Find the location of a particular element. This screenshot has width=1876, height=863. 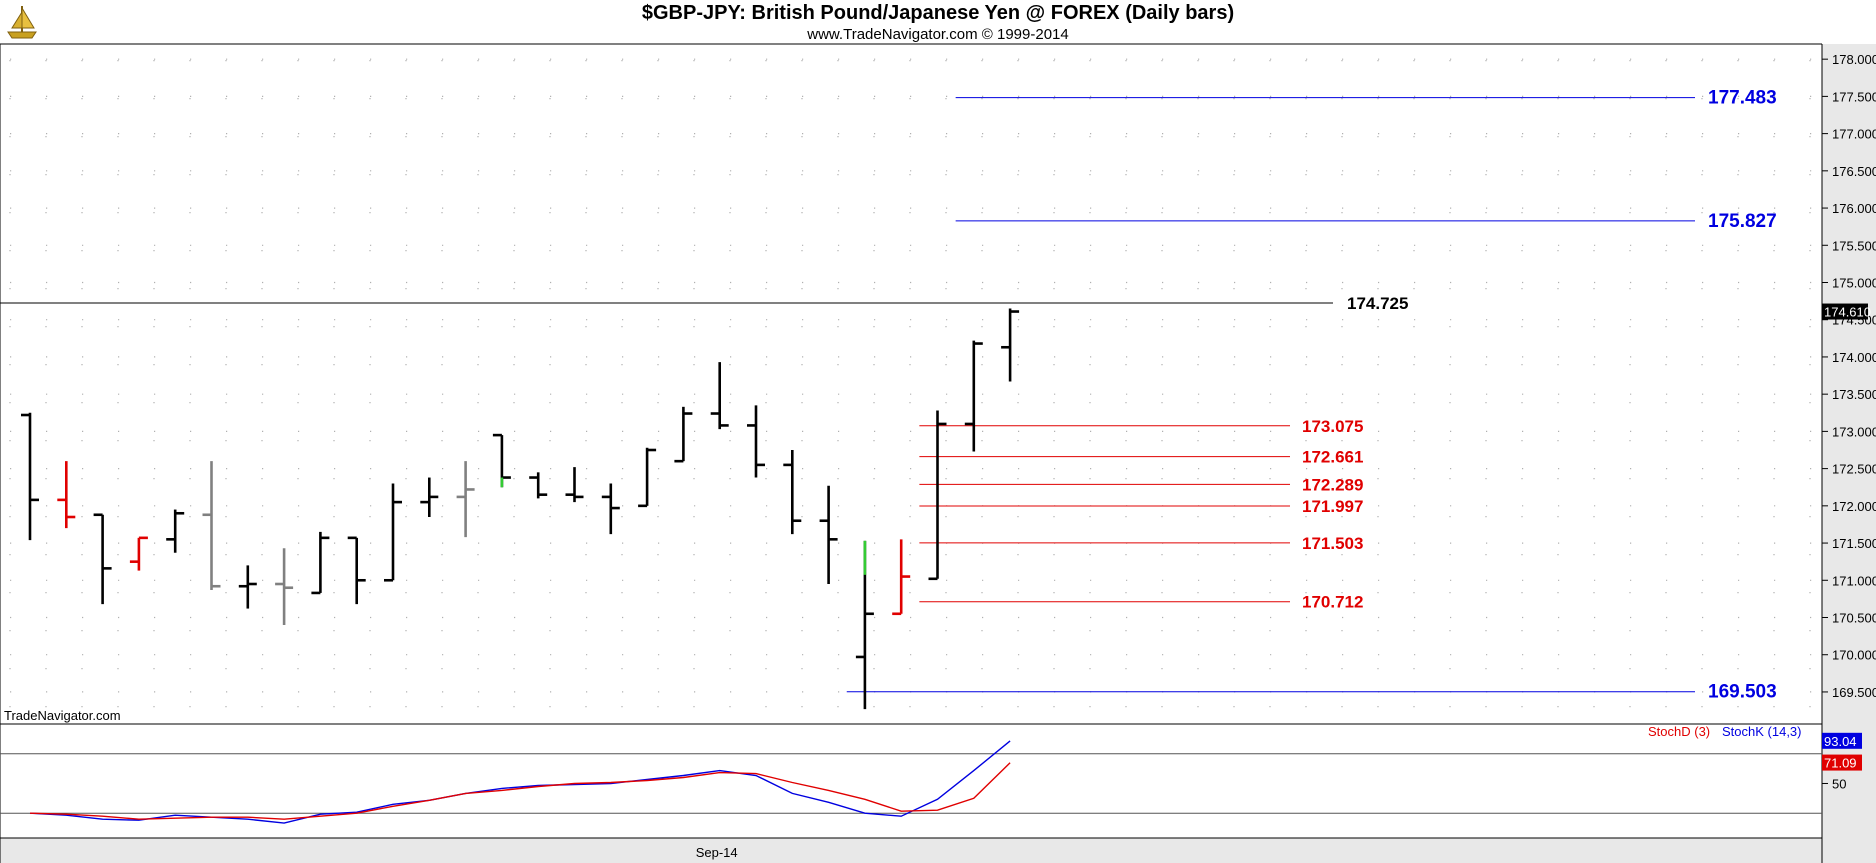

price-tick-label: 174.000 is located at coordinates (1854, 357).